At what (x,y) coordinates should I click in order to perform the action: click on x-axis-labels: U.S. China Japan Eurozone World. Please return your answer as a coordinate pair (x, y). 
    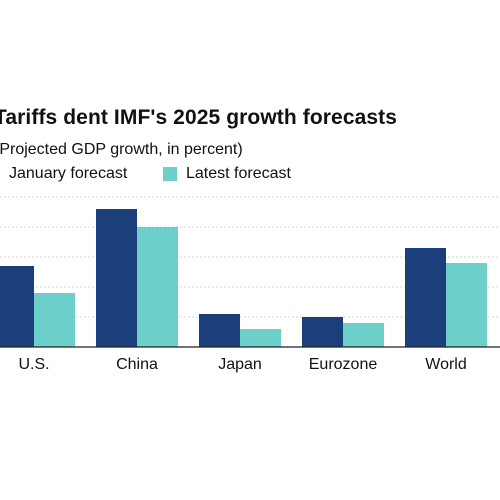
    Looking at the image, I should click on (242, 364).